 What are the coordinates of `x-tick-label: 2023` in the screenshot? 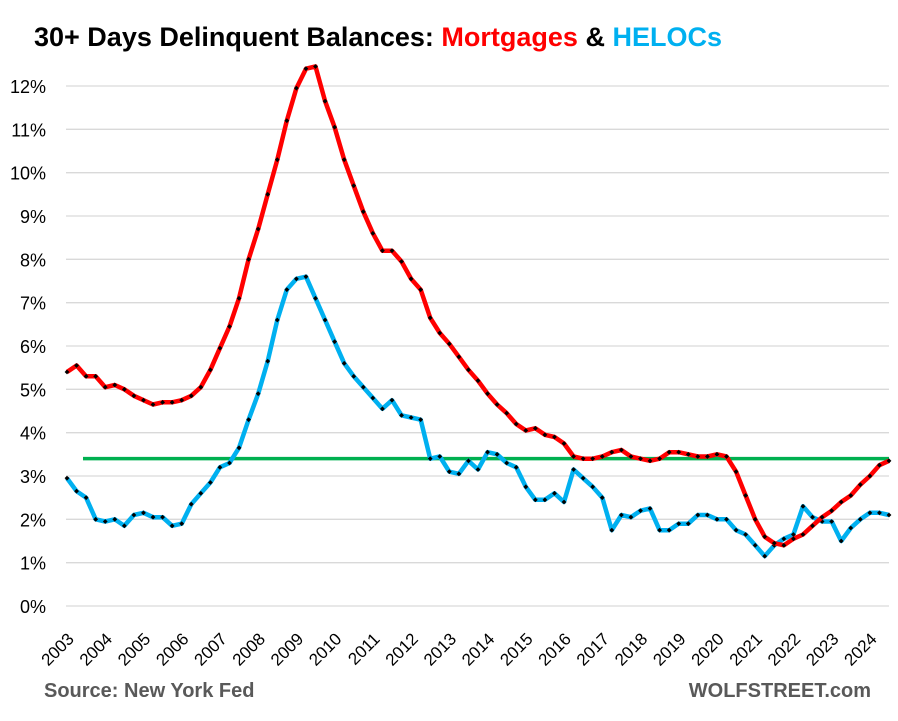 It's located at (822, 649).